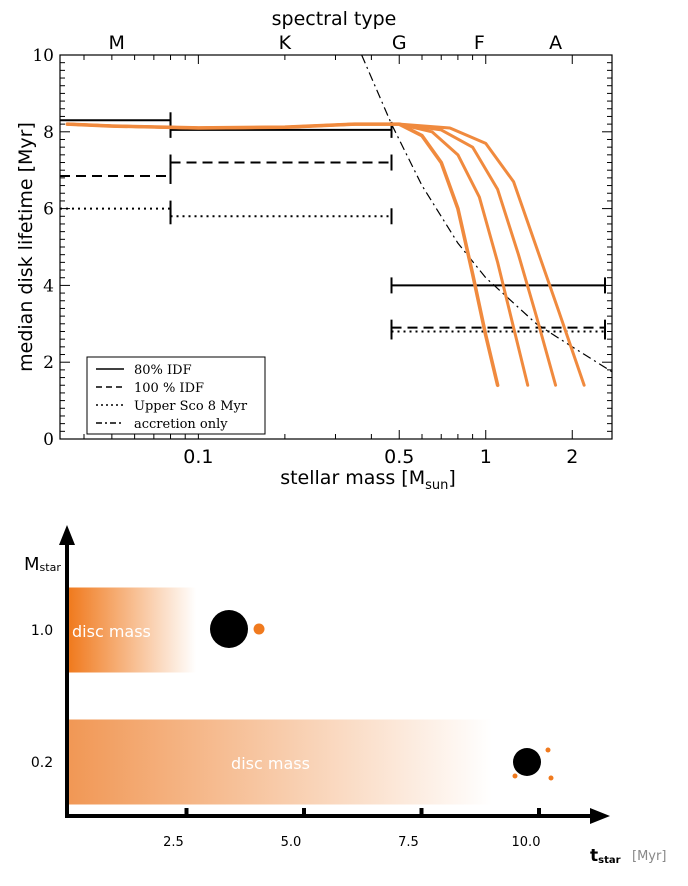 This screenshot has width=688, height=886. Describe the element at coordinates (48, 286) in the screenshot. I see `y-tick-label: 4` at that location.